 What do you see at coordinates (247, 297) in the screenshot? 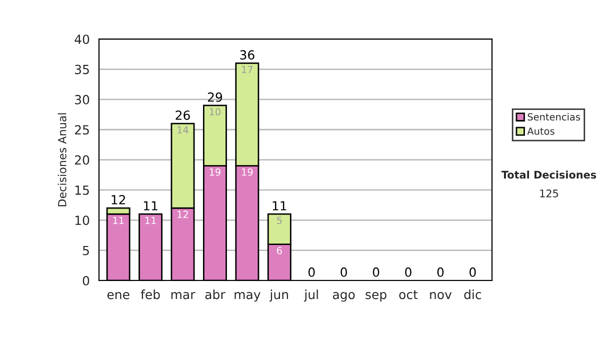
I see `x-tick-label: may` at bounding box center [247, 297].